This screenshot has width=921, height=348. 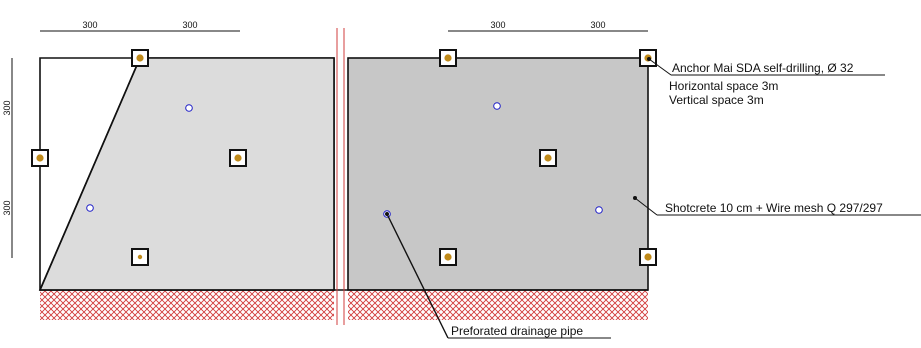 What do you see at coordinates (7, 158) in the screenshot?
I see `left-side-dimension: 300 300` at bounding box center [7, 158].